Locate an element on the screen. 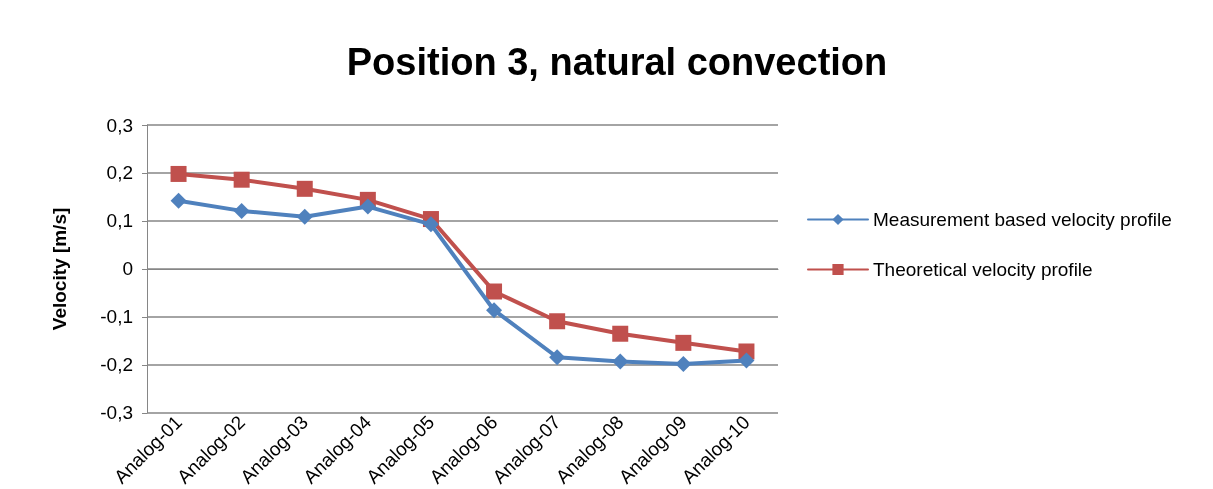 The height and width of the screenshot is (489, 1213). y-tick-label: 0,1 is located at coordinates (119, 221).